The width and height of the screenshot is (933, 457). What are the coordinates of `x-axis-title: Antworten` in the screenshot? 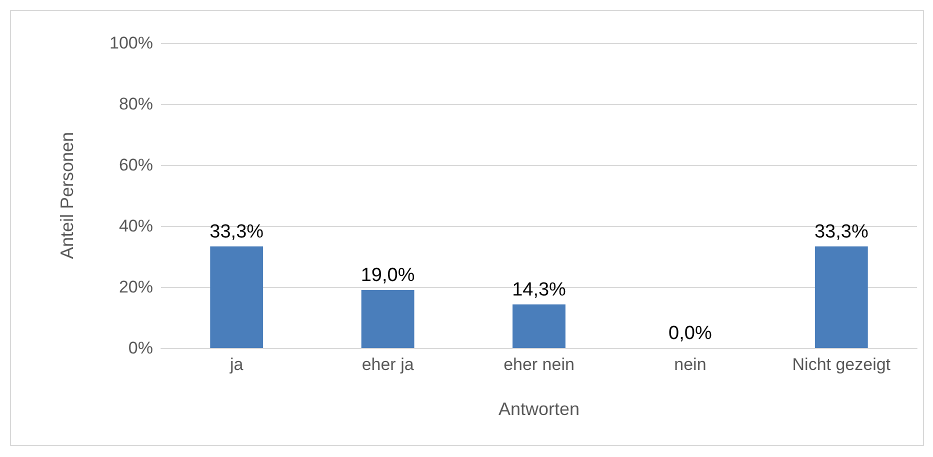 It's located at (539, 409).